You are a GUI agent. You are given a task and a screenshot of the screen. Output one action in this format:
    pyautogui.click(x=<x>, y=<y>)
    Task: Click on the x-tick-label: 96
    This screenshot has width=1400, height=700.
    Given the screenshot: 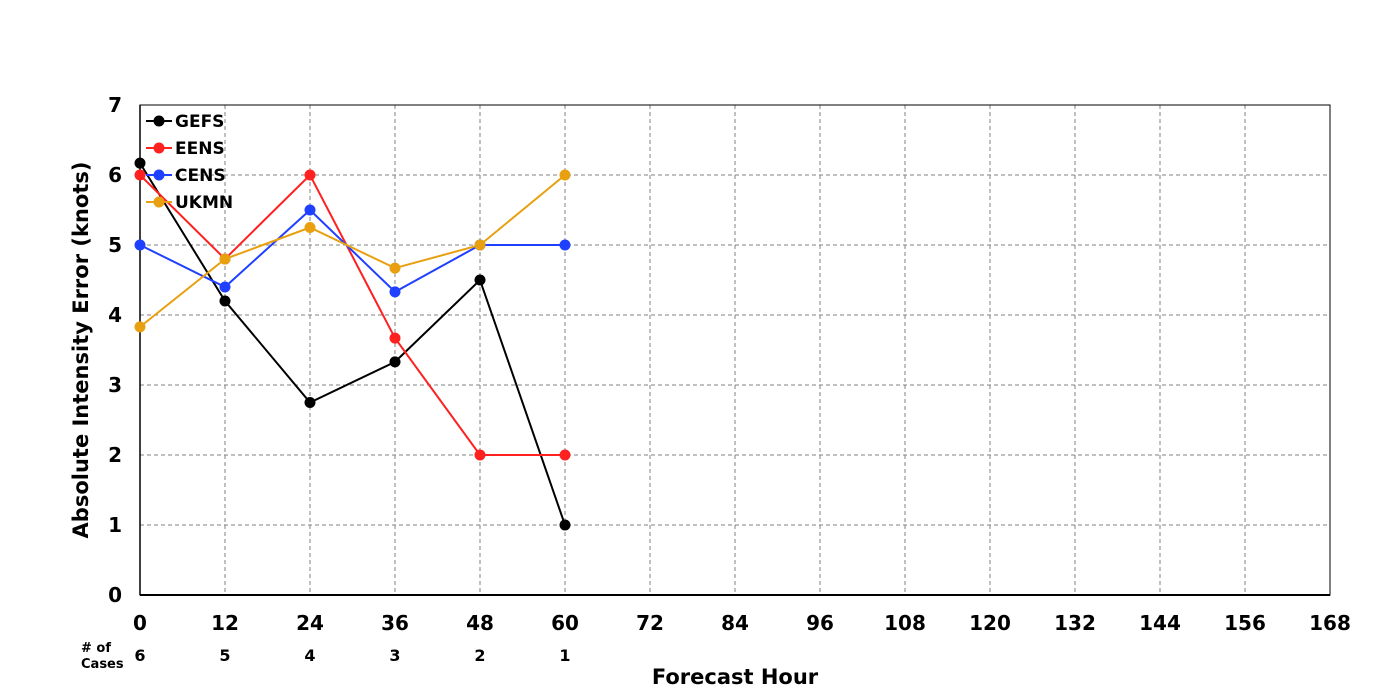 What is the action you would take?
    pyautogui.click(x=820, y=623)
    